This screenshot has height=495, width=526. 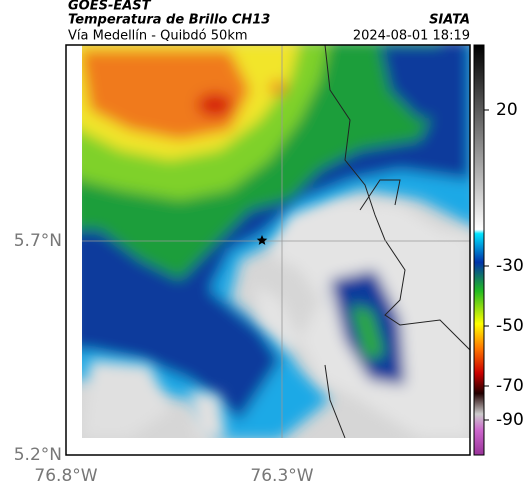 I want to click on lon-label: 76.8°W, so click(x=65, y=476).